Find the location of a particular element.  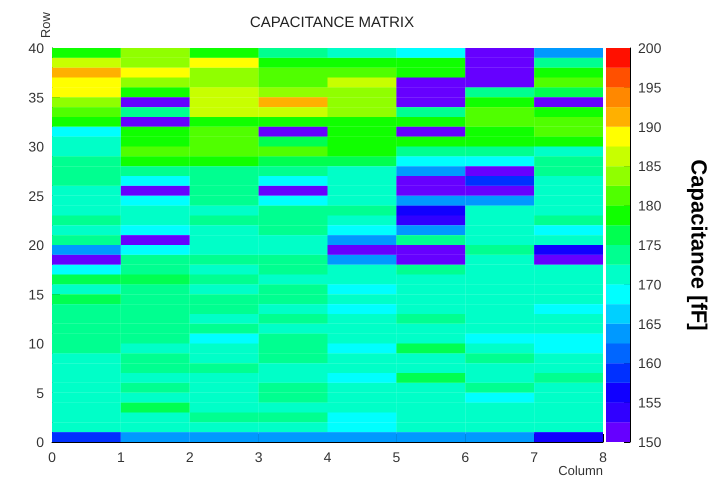

color-bar-label: 165 is located at coordinates (650, 324).